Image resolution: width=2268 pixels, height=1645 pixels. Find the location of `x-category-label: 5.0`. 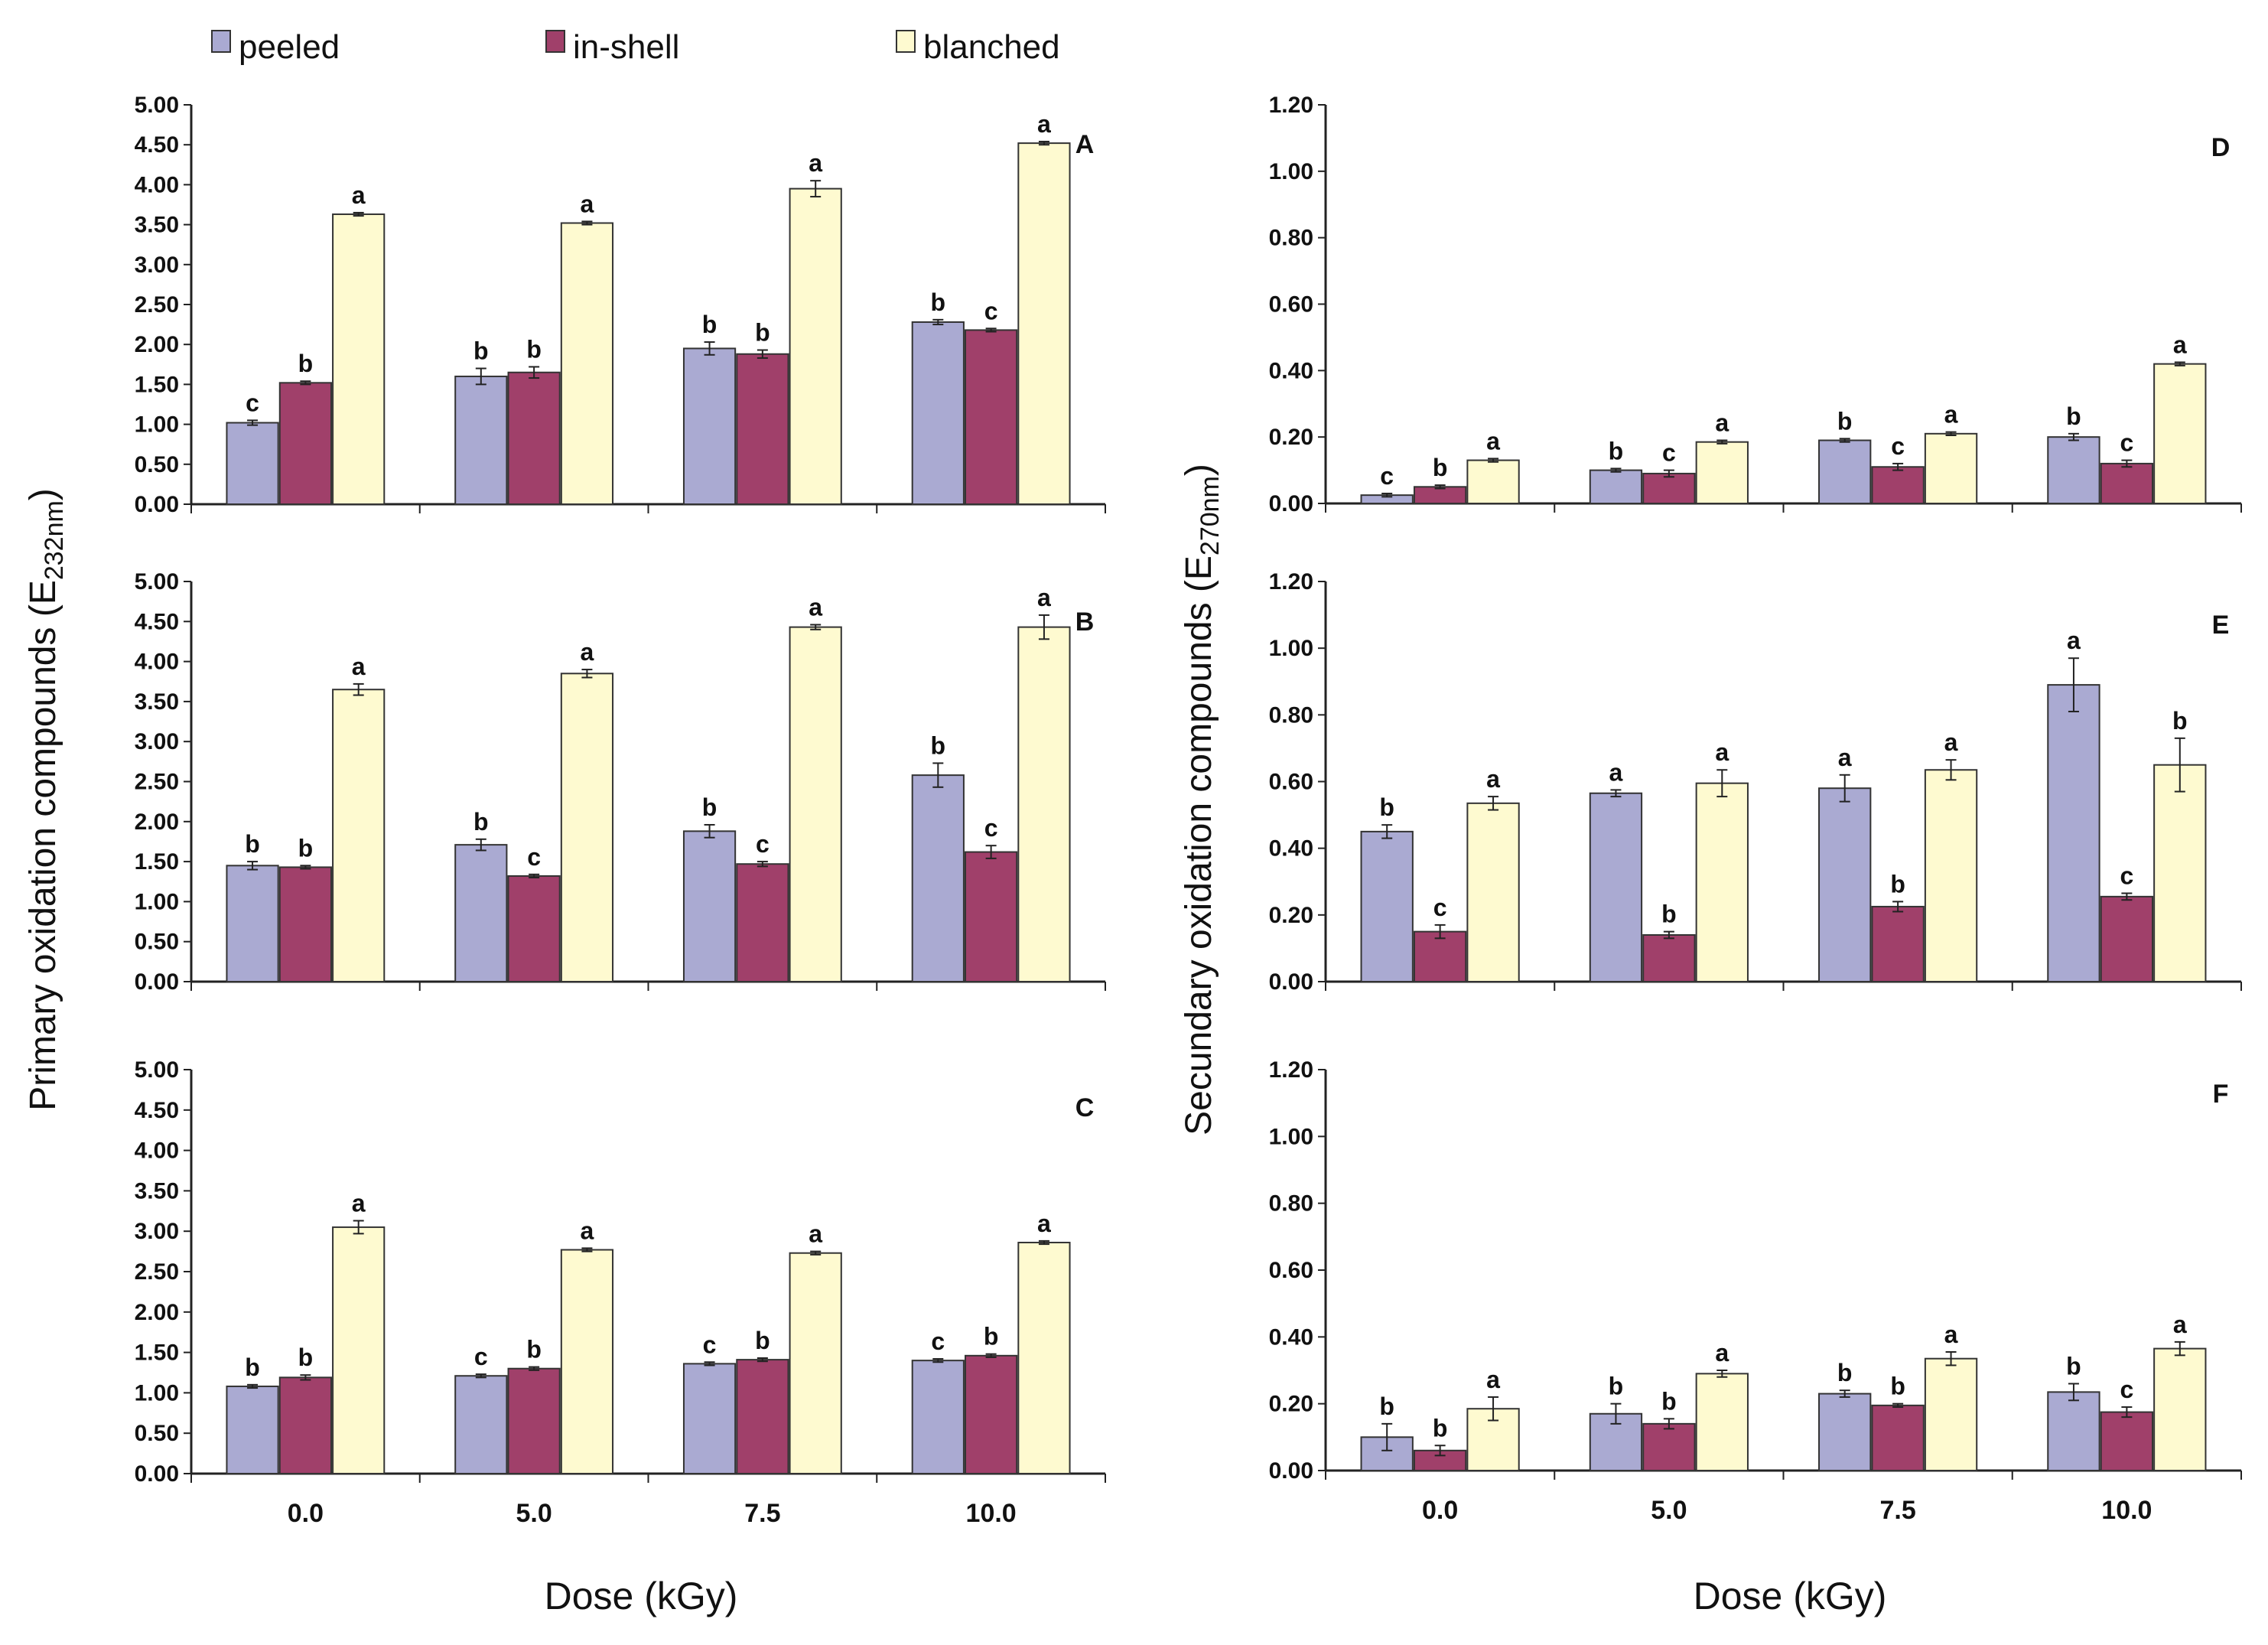

x-category-label: 5.0 is located at coordinates (534, 1513).